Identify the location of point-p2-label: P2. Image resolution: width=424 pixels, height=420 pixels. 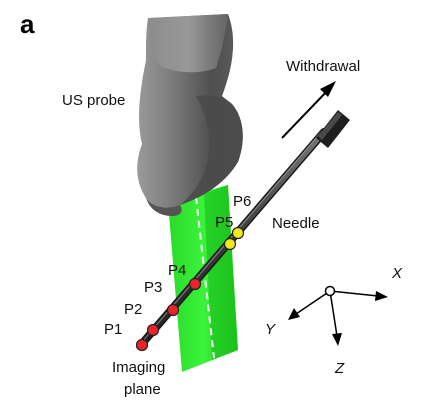
(133, 309).